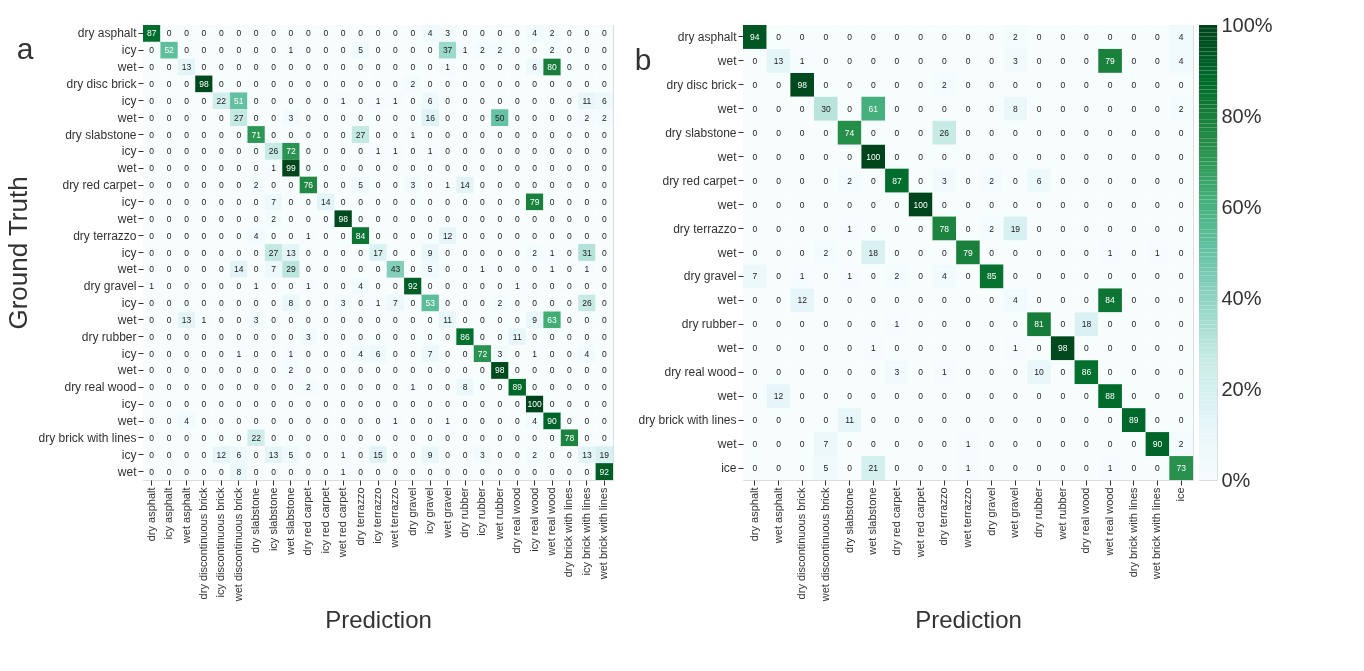  I want to click on data-label: 3, so click(291, 117).